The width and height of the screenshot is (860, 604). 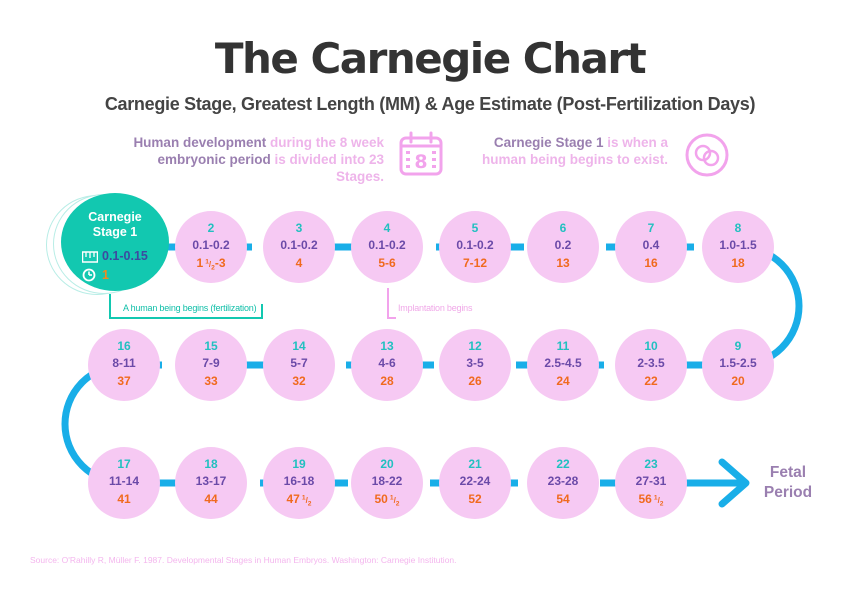 I want to click on stage-age: 47 1/2, so click(x=299, y=500).